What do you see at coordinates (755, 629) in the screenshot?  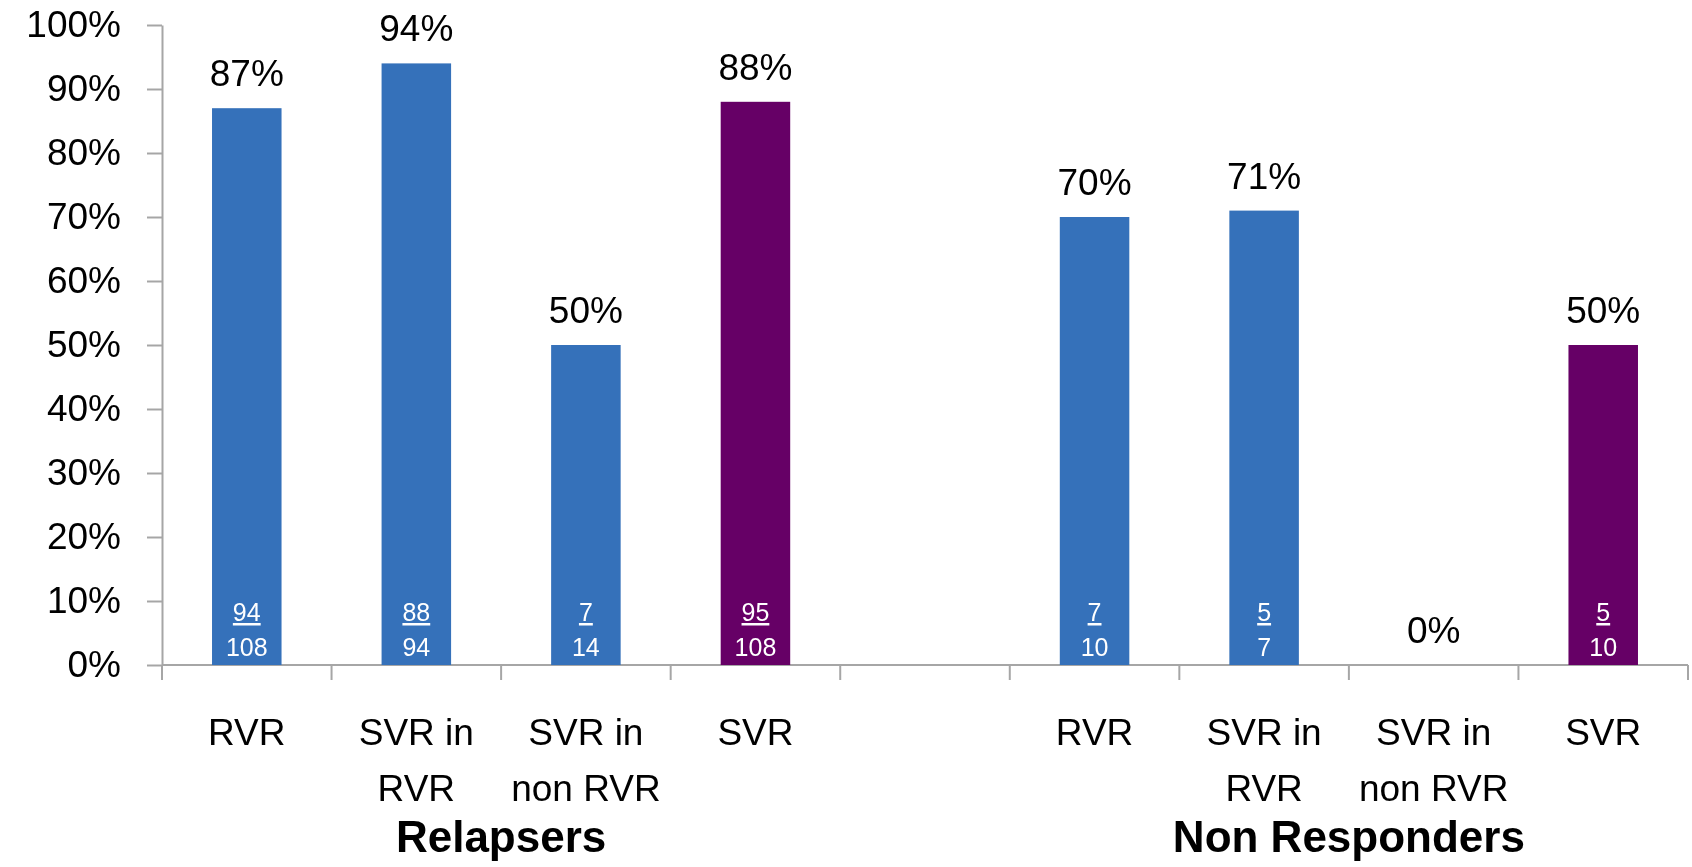 I see `annotation: 95 108` at bounding box center [755, 629].